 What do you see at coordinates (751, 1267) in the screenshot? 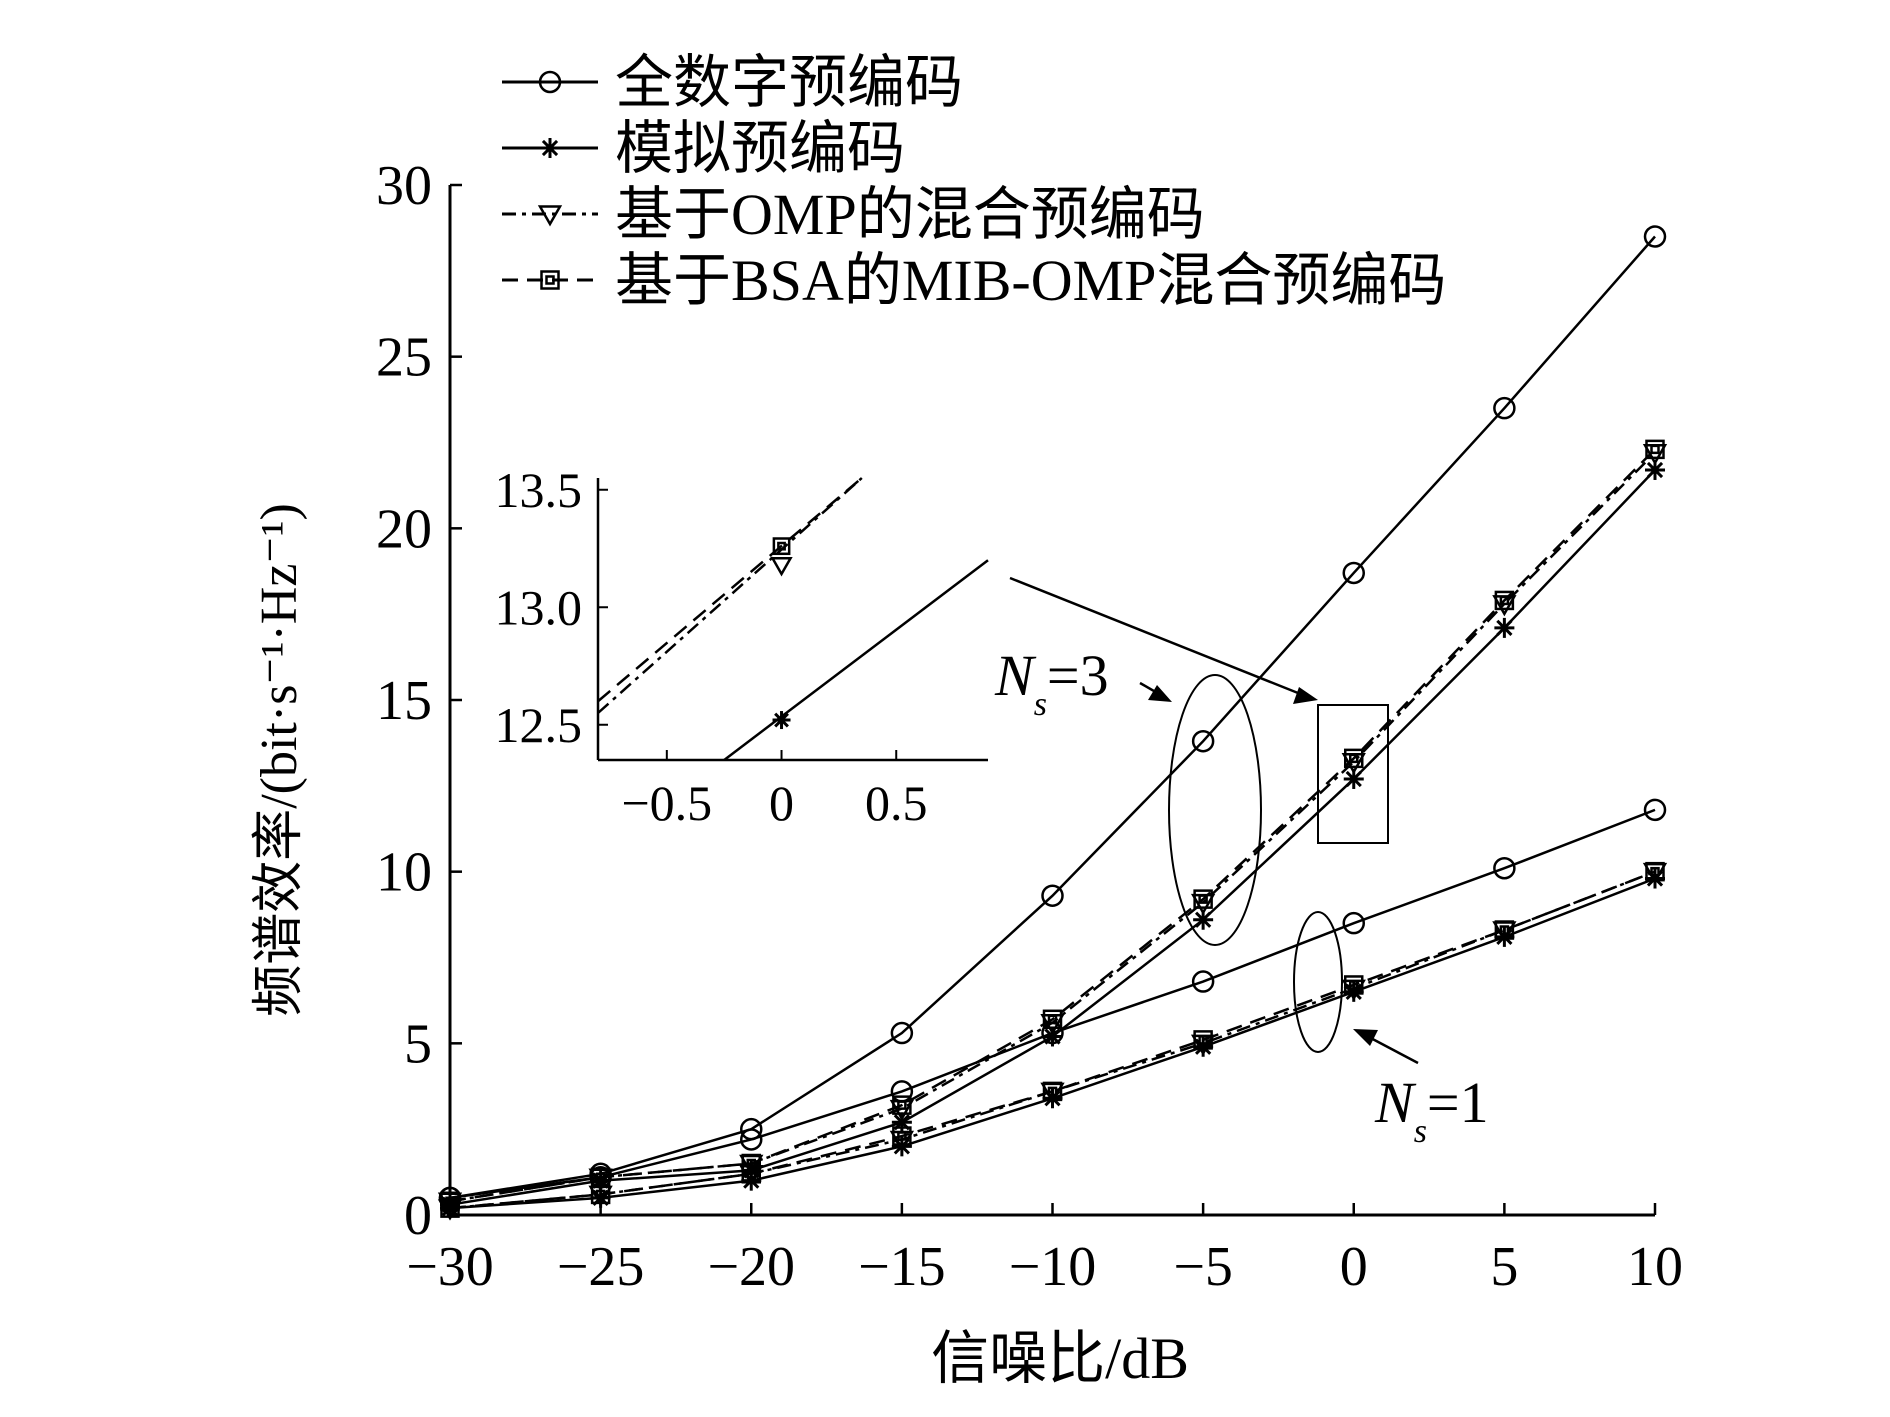
I see `x-tick-label: −20` at bounding box center [751, 1267].